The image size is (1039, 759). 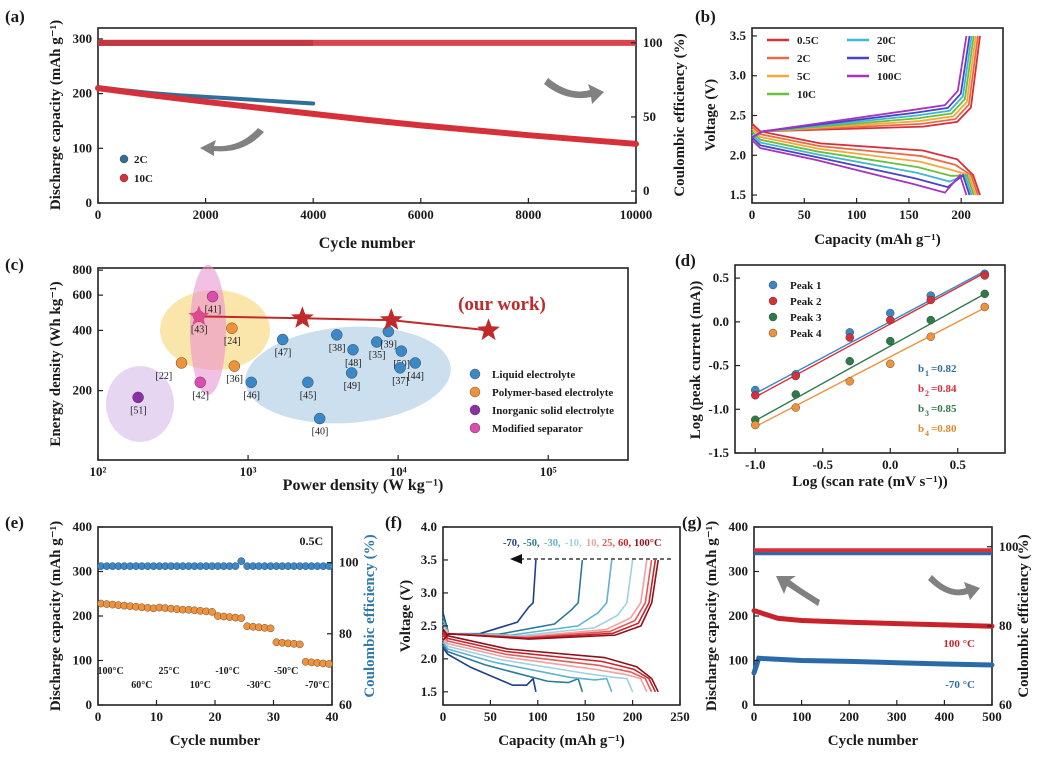 I want to click on x-axis-title: Power density (W kg⁻¹), so click(x=363, y=485).